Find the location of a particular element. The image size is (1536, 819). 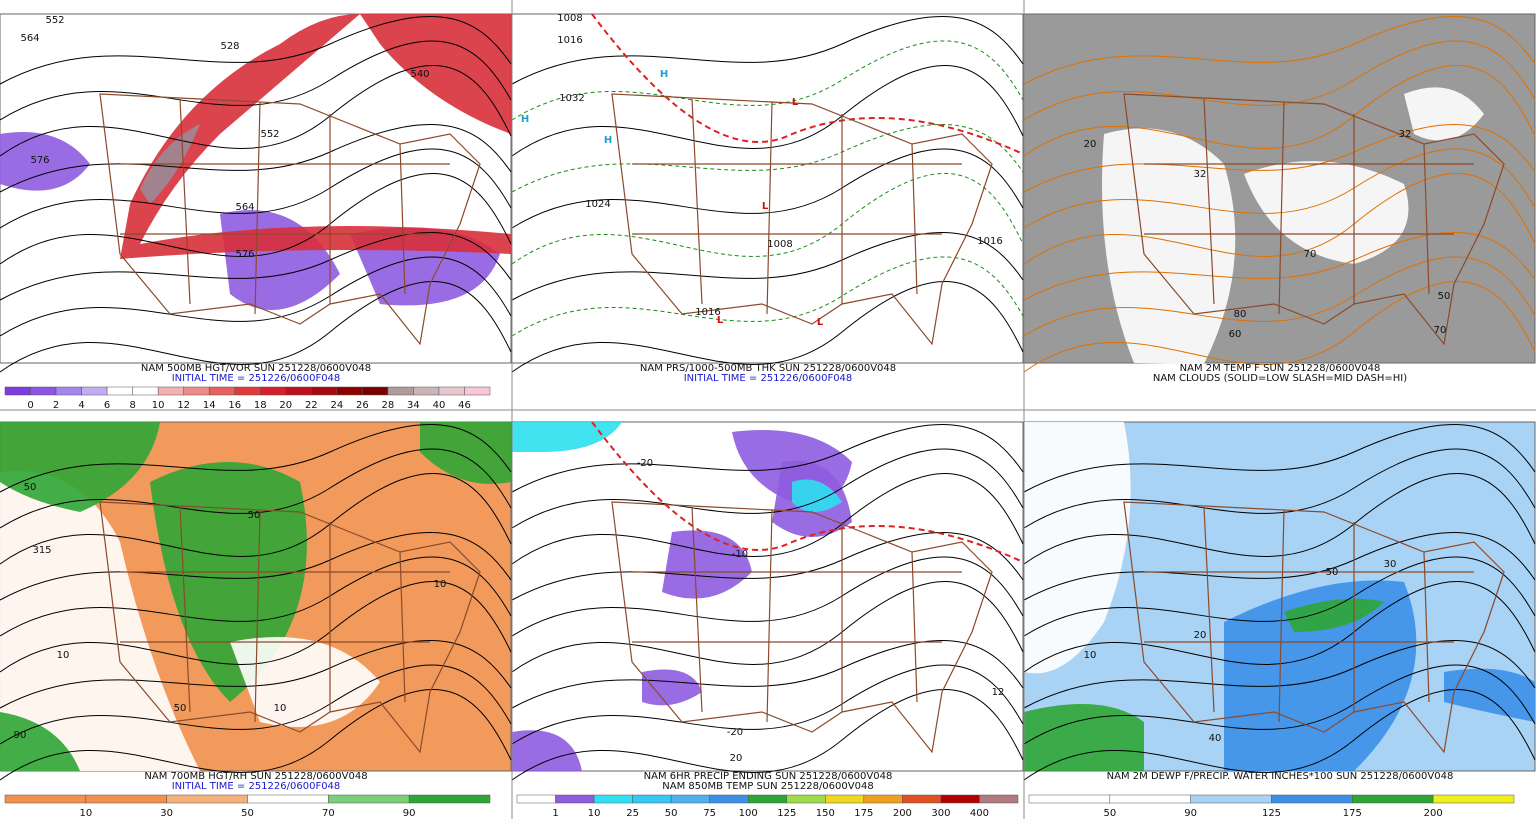

colorbar-label: 150 is located at coordinates (825, 813).